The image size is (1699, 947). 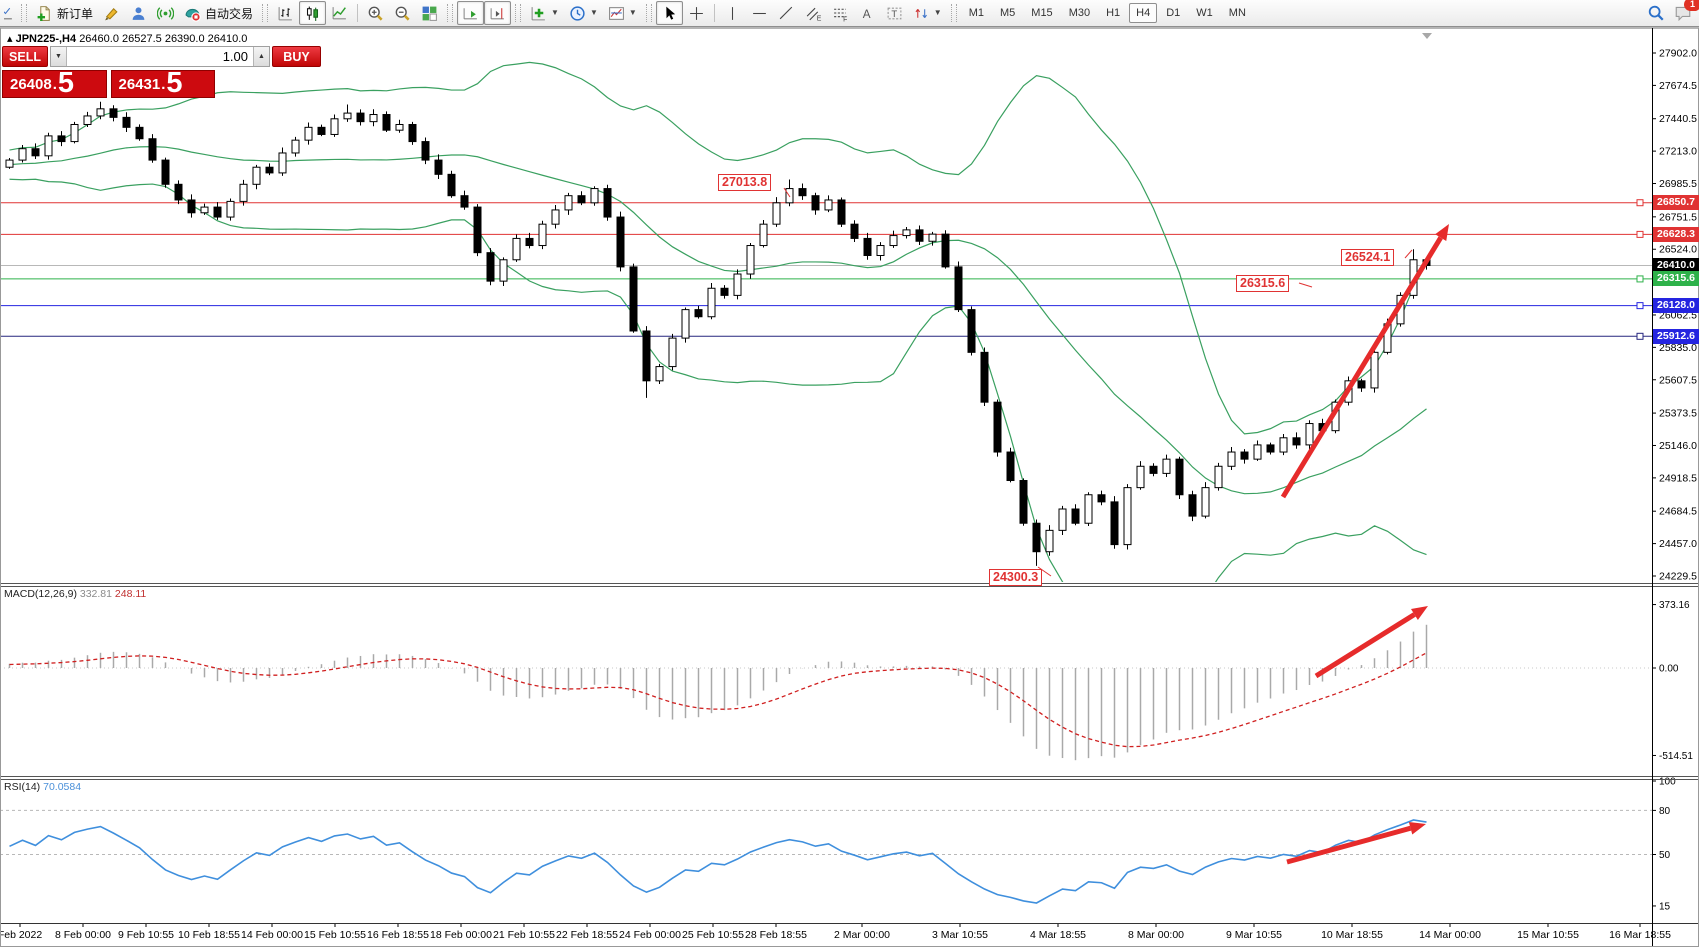 What do you see at coordinates (1678, 544) in the screenshot?
I see `y-axis-tick-label: 24457.0` at bounding box center [1678, 544].